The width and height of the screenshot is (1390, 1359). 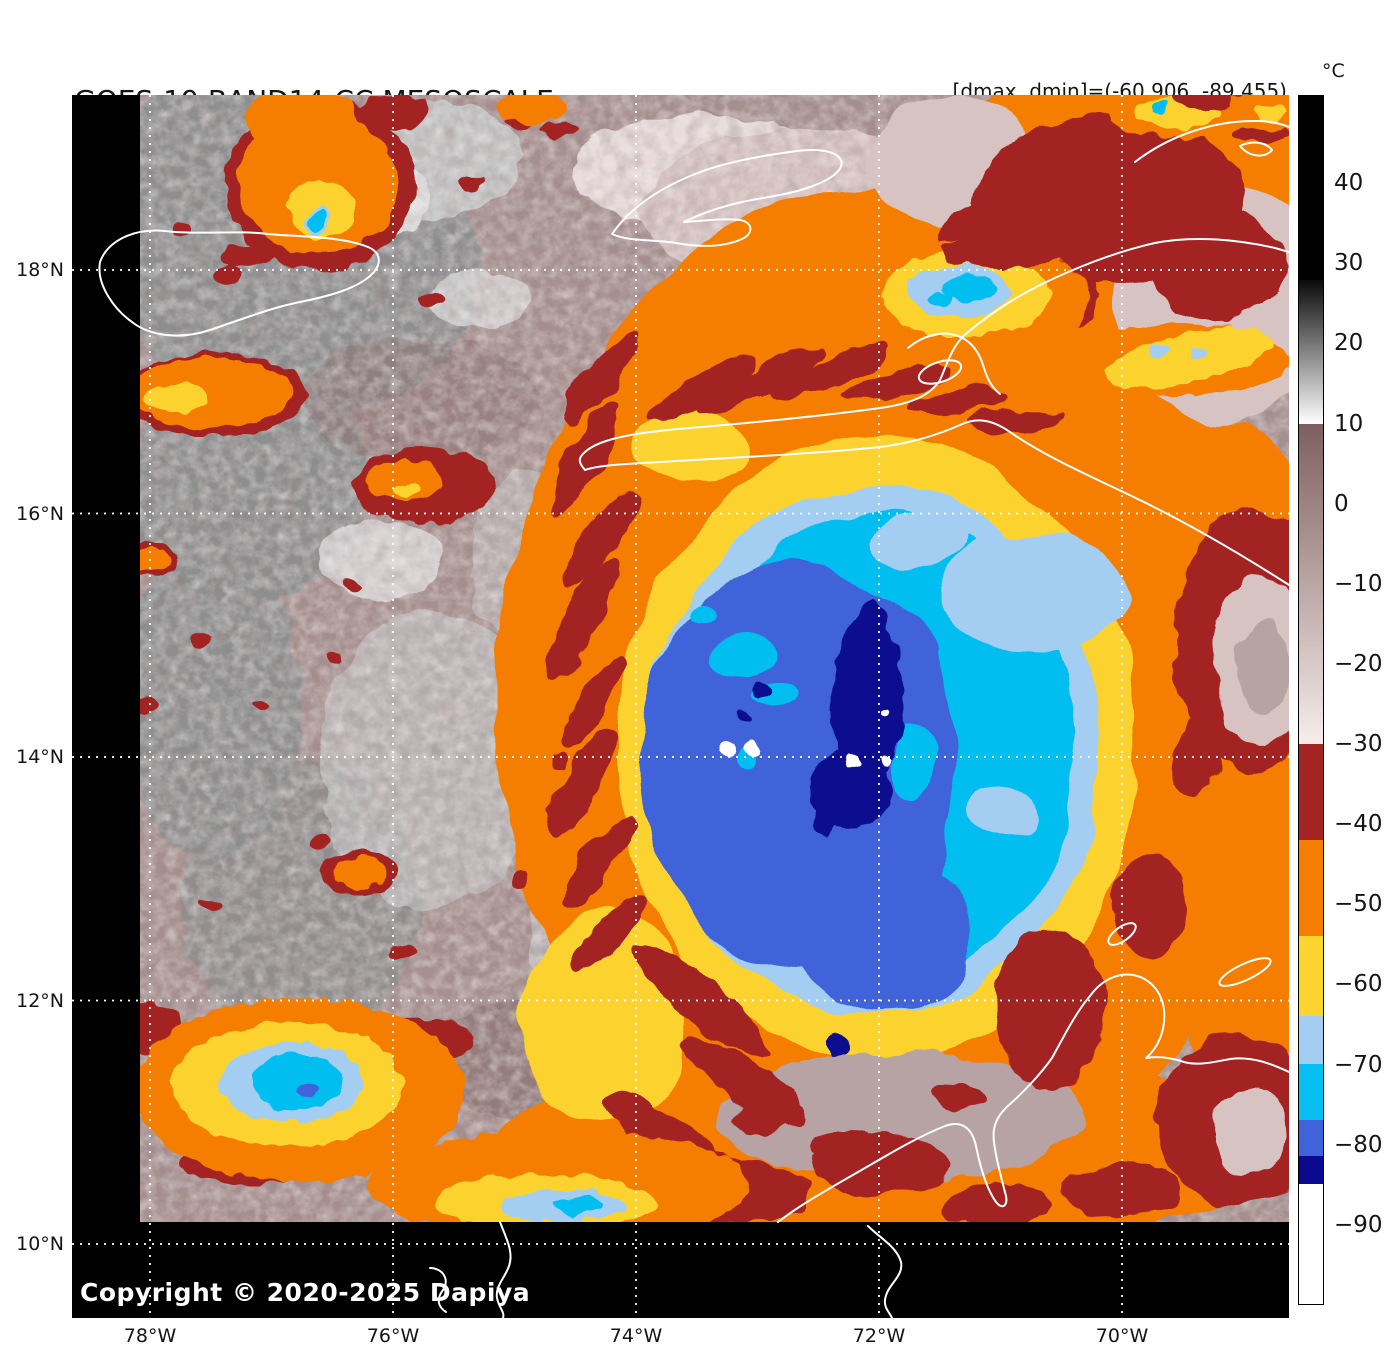 What do you see at coordinates (40, 1000) in the screenshot?
I see `lat-tick-label: 12°N` at bounding box center [40, 1000].